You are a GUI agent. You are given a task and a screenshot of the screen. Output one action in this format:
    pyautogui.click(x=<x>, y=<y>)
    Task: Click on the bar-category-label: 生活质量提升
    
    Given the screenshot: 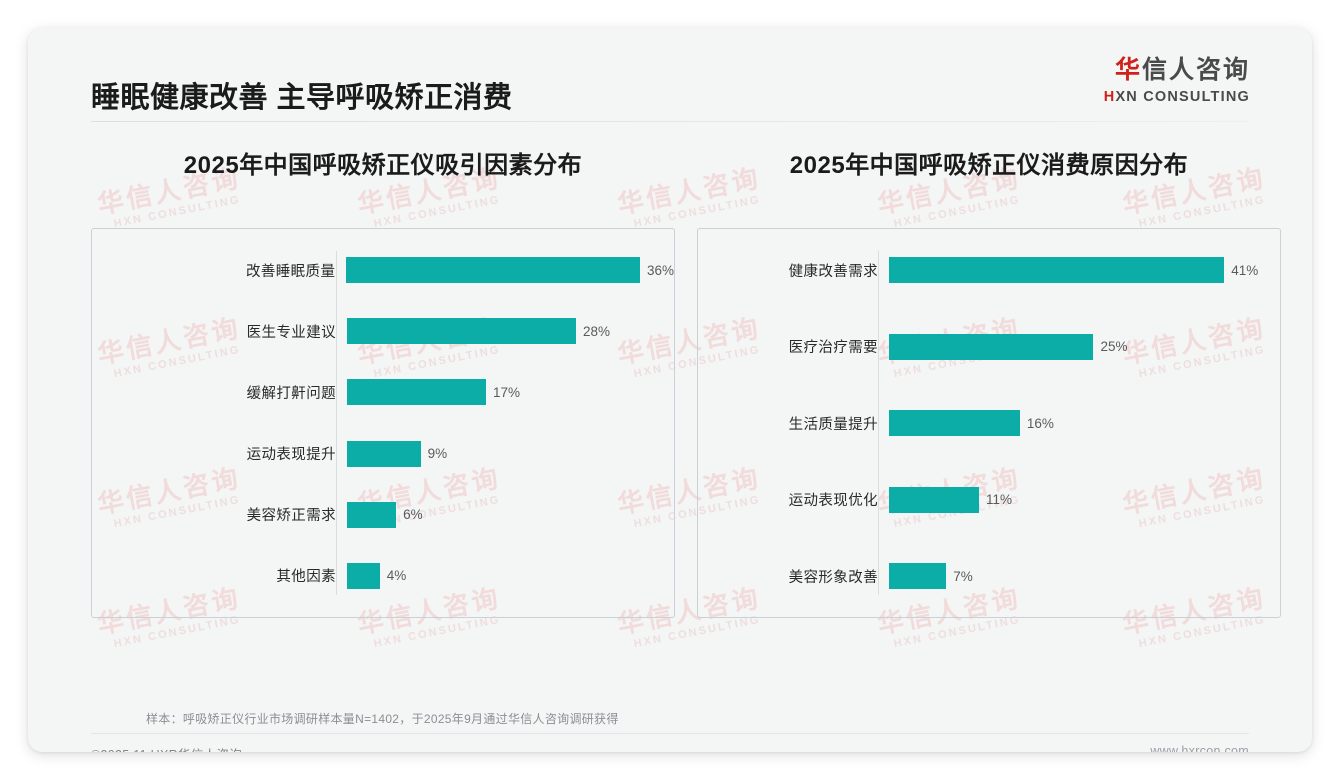 What is the action you would take?
    pyautogui.click(x=833, y=424)
    